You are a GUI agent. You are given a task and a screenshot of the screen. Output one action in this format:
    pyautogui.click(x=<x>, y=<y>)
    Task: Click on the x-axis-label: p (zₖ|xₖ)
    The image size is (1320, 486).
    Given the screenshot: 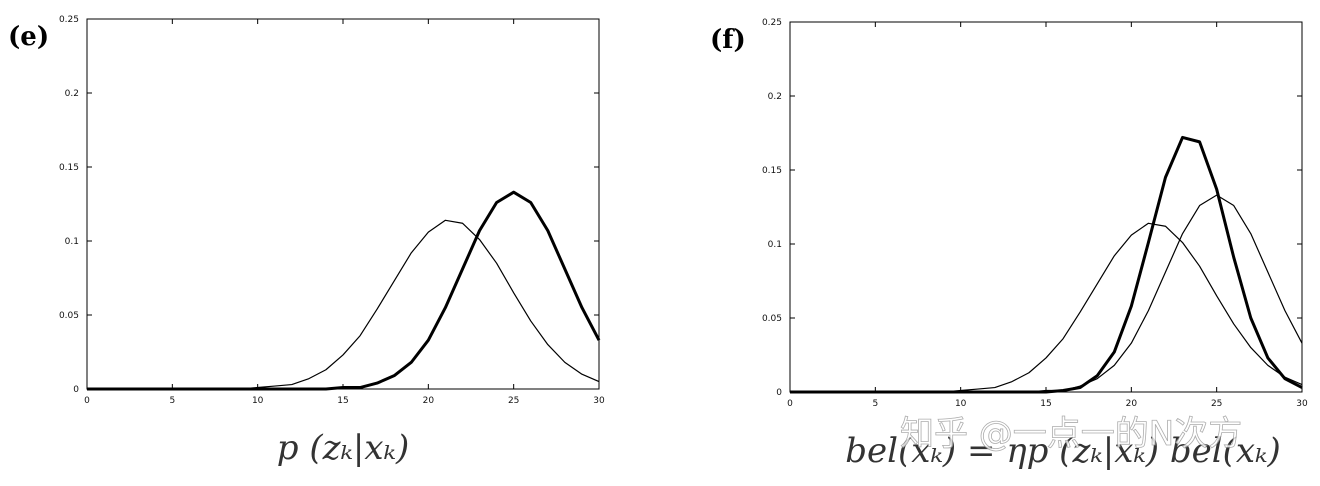 What is the action you would take?
    pyautogui.click(x=343, y=448)
    